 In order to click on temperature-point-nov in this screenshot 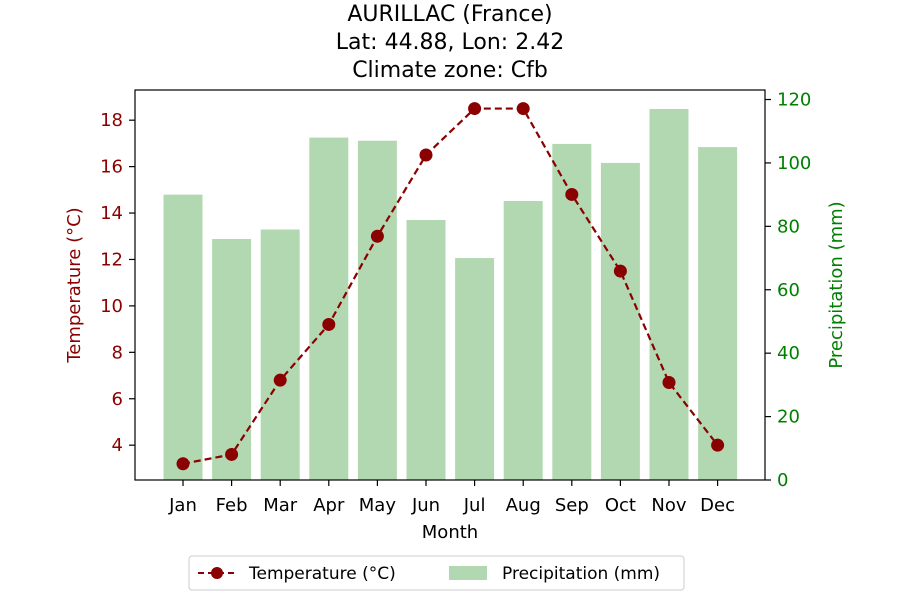, I will do `click(669, 382)`.